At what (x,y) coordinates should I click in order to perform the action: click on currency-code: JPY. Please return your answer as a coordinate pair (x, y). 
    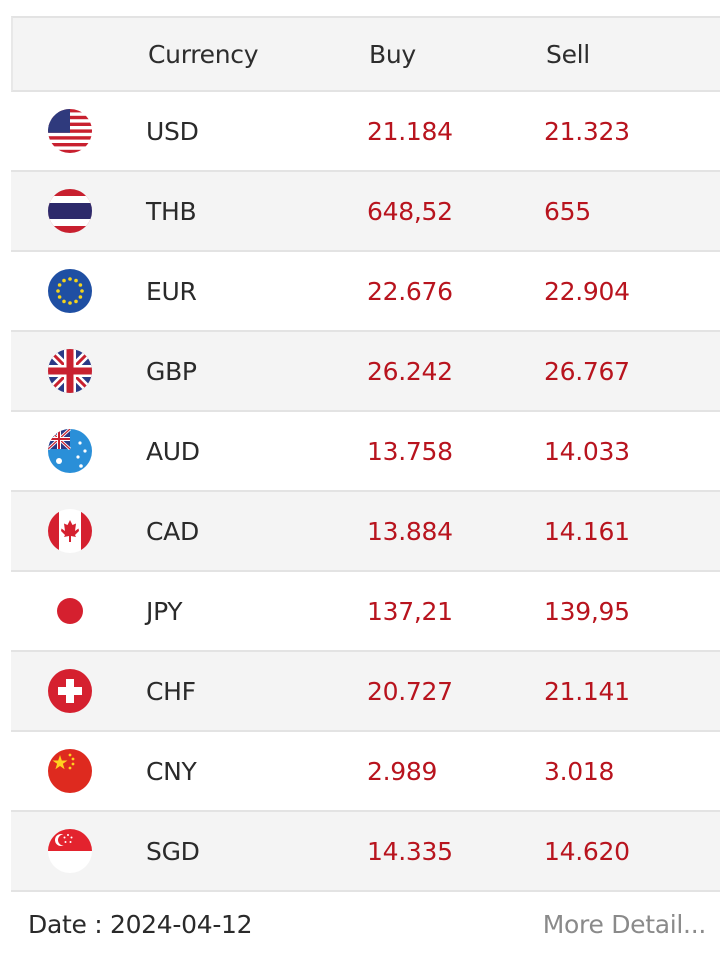
    Looking at the image, I should click on (164, 611).